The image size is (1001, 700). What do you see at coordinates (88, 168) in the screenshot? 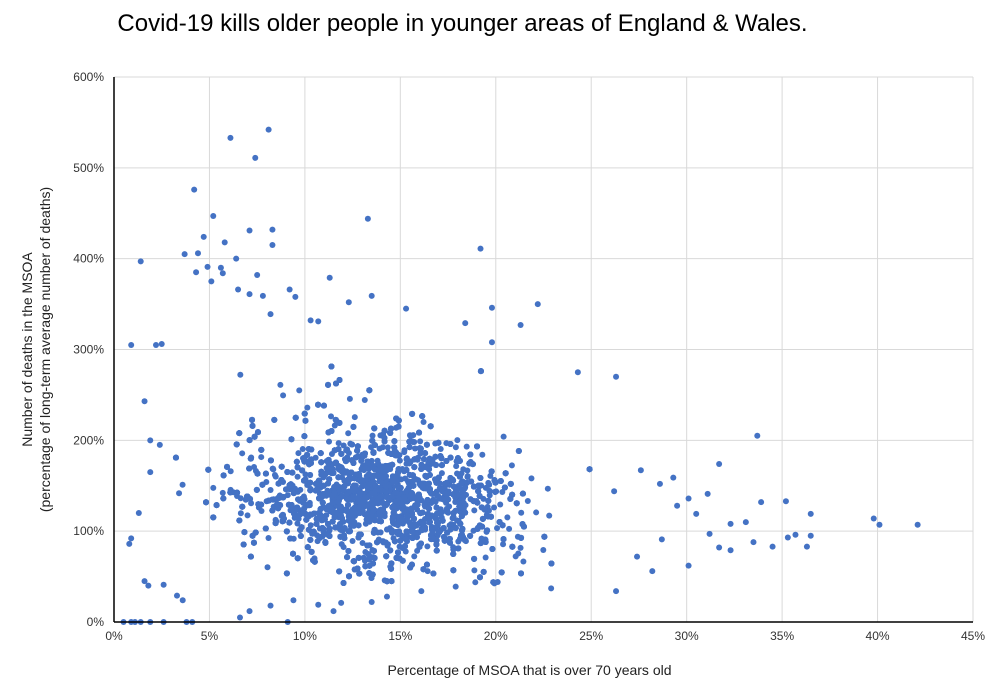
I see `y-tick-label: 500%` at bounding box center [88, 168].